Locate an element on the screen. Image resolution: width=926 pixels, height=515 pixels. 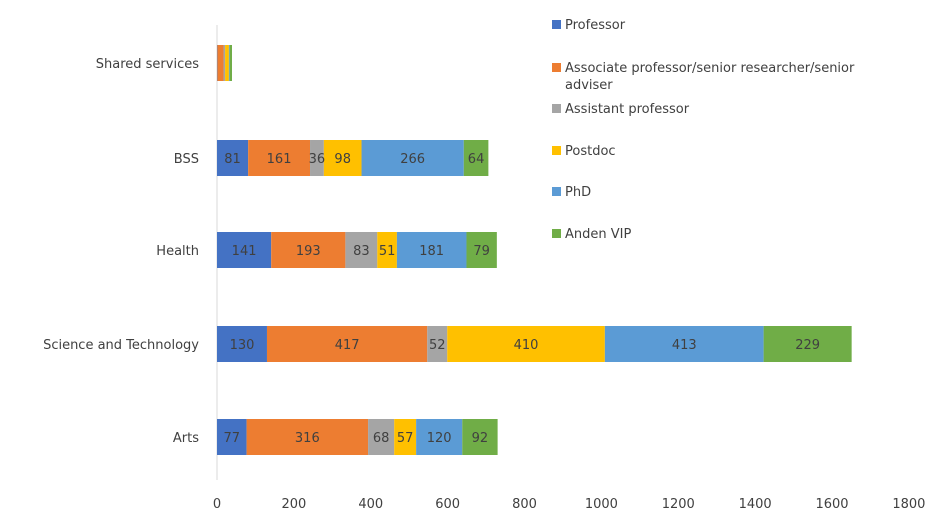
data-label: 36 is located at coordinates (317, 159).